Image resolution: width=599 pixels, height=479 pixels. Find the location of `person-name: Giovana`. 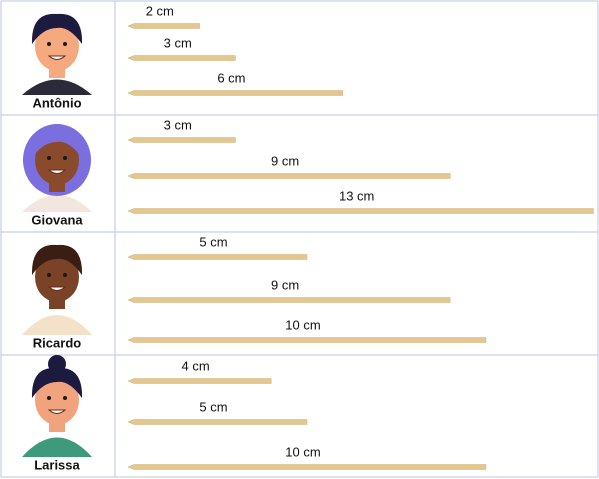

person-name: Giovana is located at coordinates (57, 219).